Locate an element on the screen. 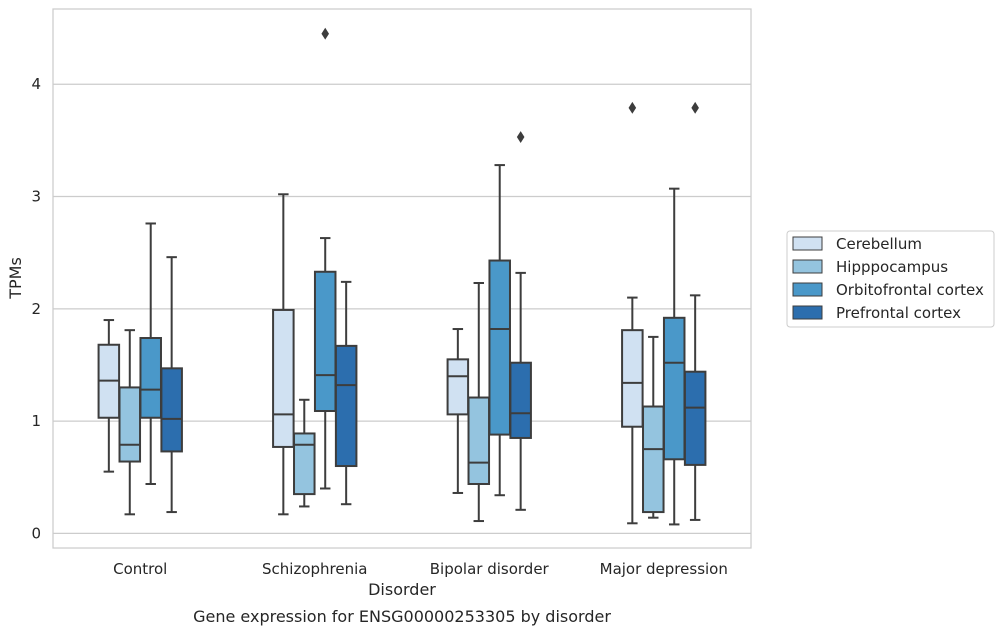 The image size is (1003, 634). legend-entry: Orbitofrontal cortex is located at coordinates (910, 290).